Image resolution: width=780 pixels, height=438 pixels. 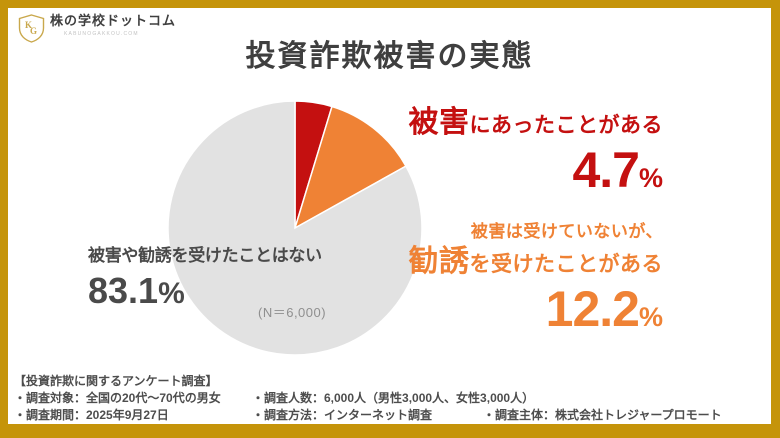 I want to click on brand-logo: K G 株の学校ドットコム KABUNOGAKKOU.COM, so click(x=97, y=27).